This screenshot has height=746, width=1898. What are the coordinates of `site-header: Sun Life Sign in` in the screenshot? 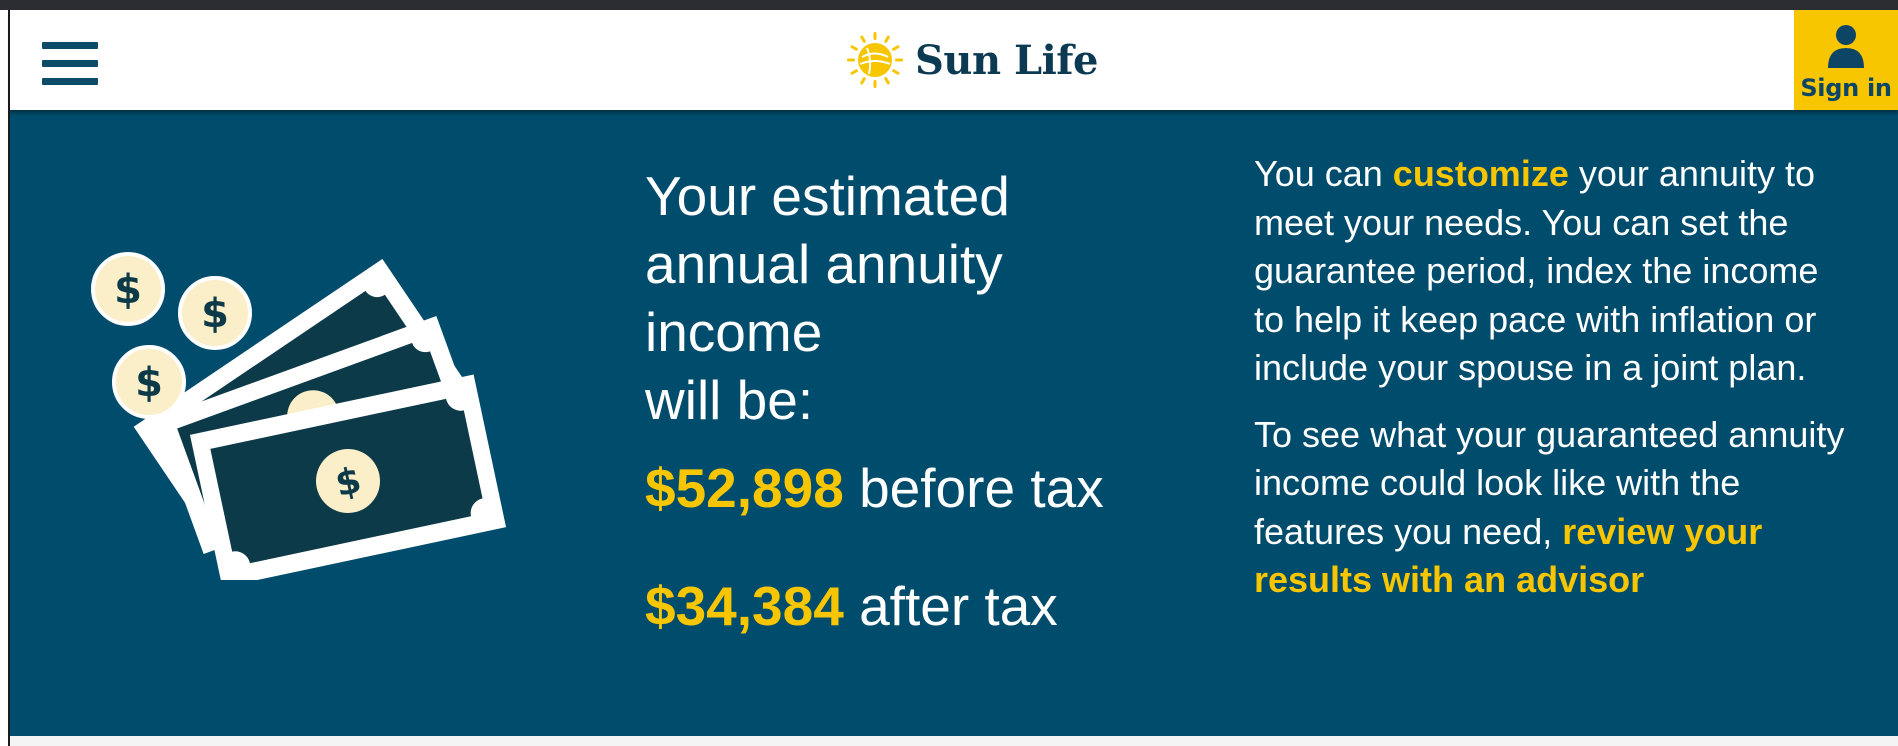 It's located at (954, 60).